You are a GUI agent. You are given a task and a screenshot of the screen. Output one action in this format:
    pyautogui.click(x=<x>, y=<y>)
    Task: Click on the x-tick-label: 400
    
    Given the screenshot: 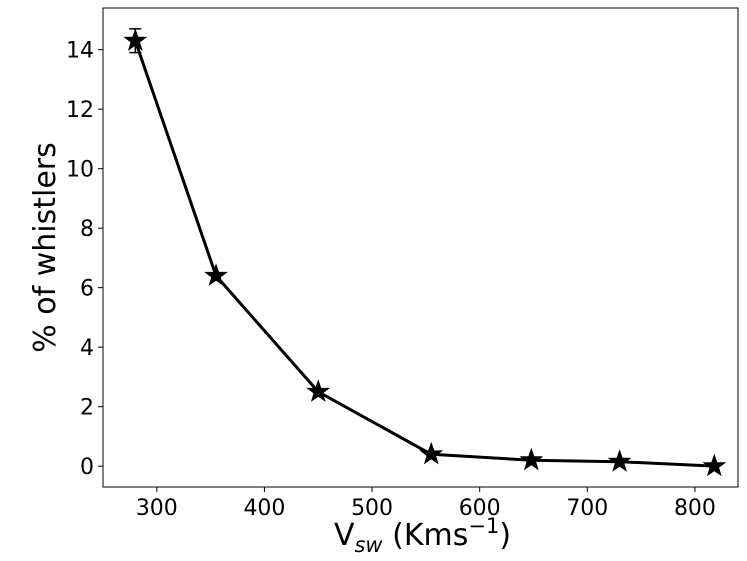 What is the action you would take?
    pyautogui.click(x=264, y=508)
    